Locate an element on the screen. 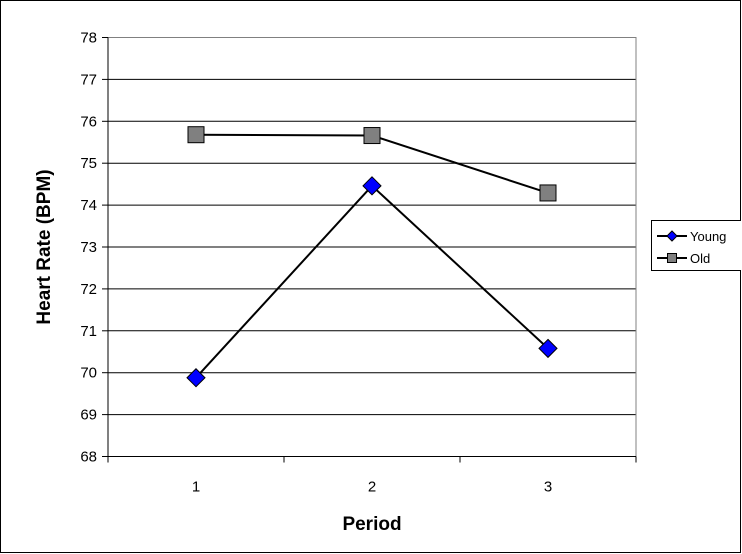 The image size is (742, 554). legend-marker-young is located at coordinates (672, 236).